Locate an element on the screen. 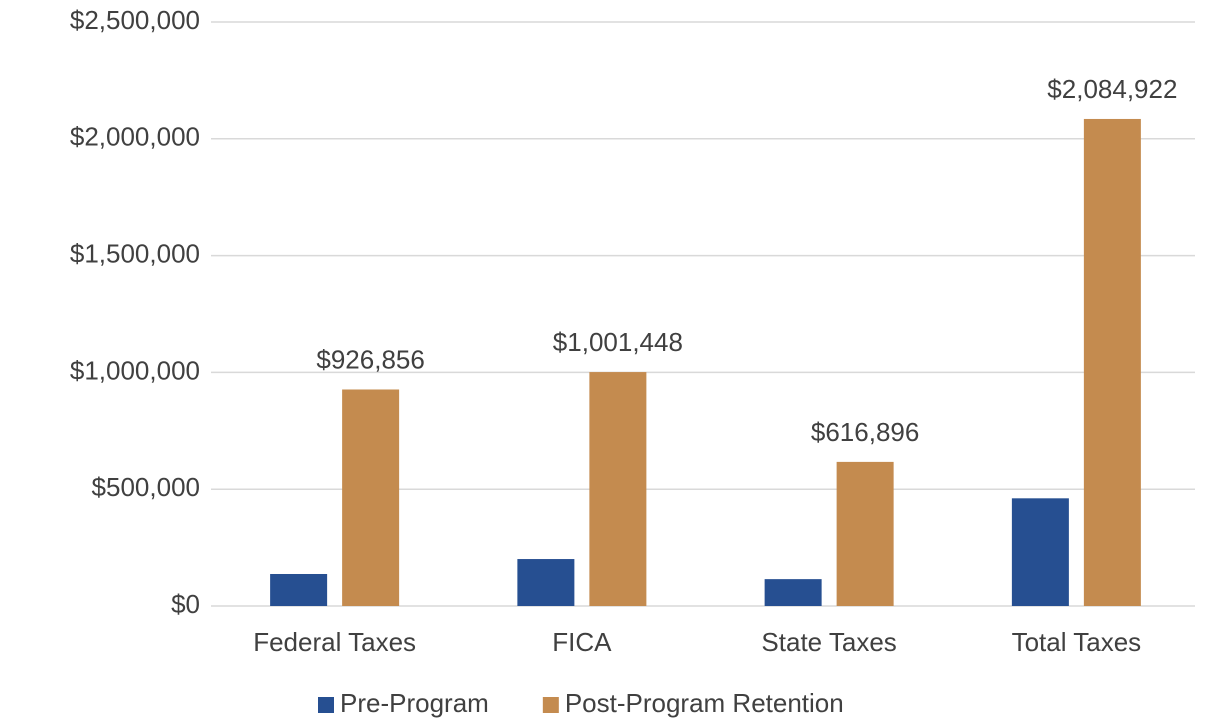 Image resolution: width=1210 pixels, height=722 pixels. y-tick-label: $500,000 is located at coordinates (146, 487).